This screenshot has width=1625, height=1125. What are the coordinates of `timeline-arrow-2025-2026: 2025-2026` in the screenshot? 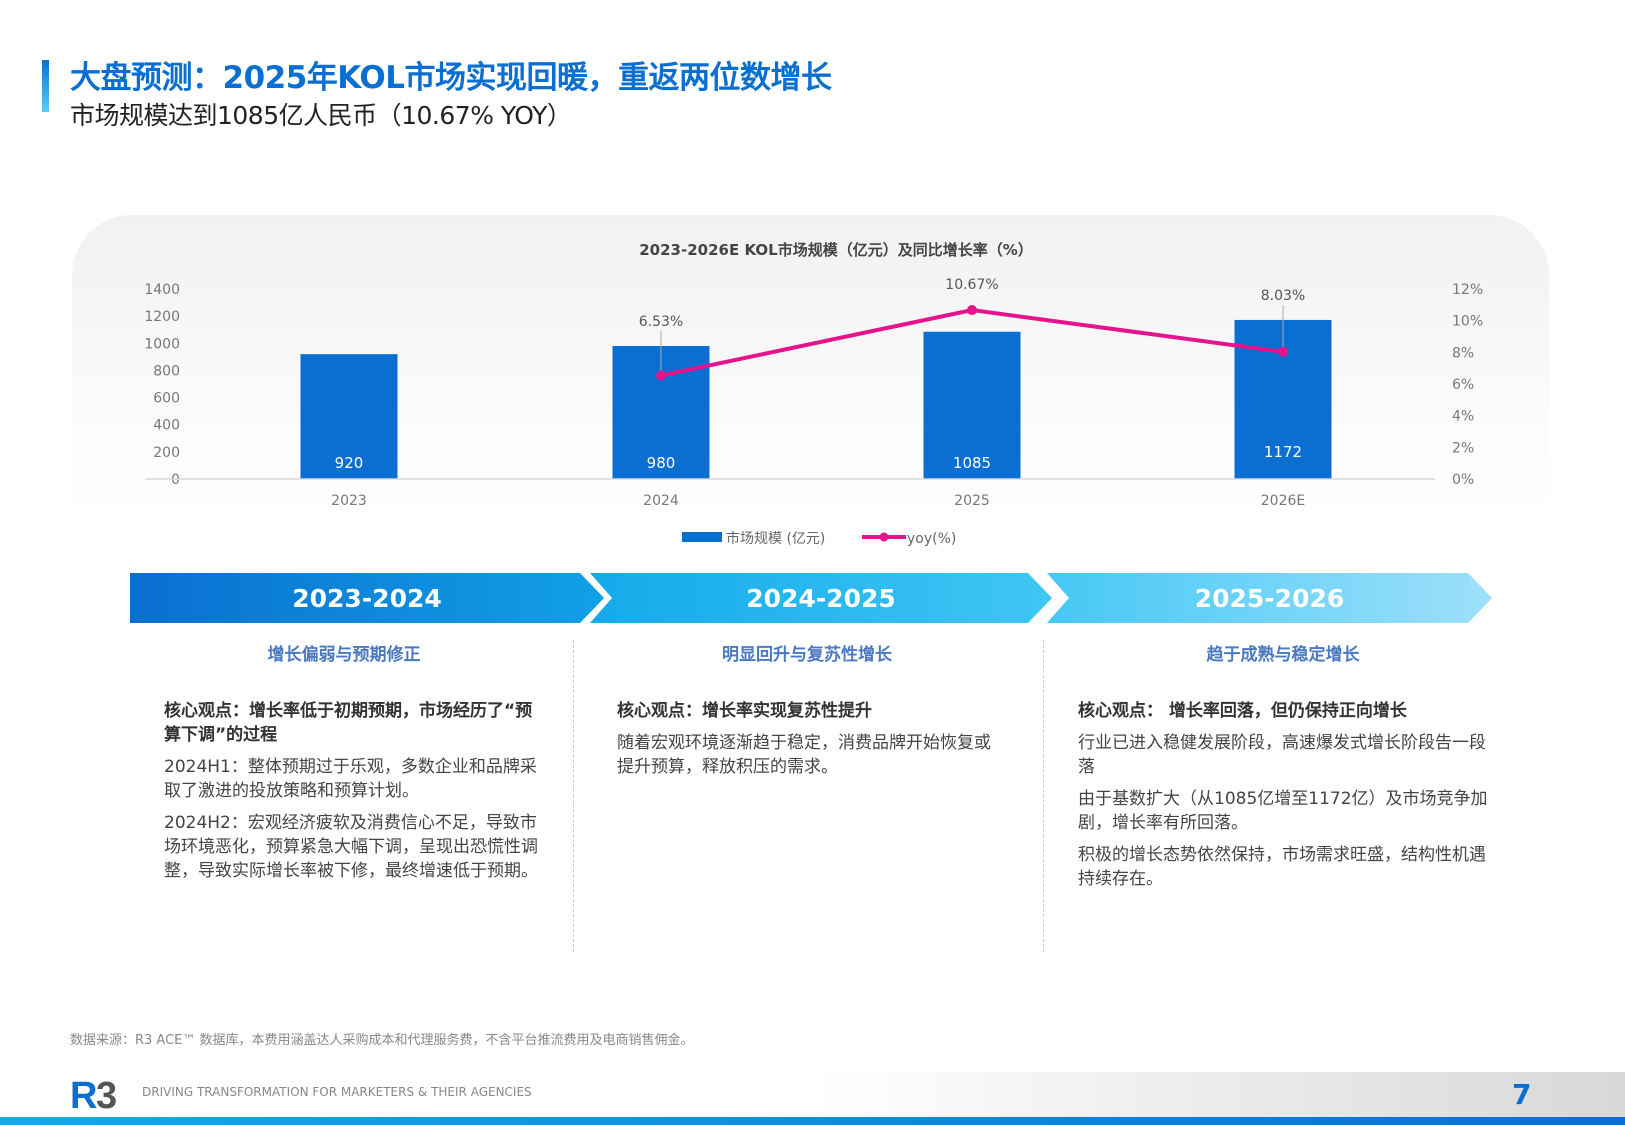 It's located at (1269, 598).